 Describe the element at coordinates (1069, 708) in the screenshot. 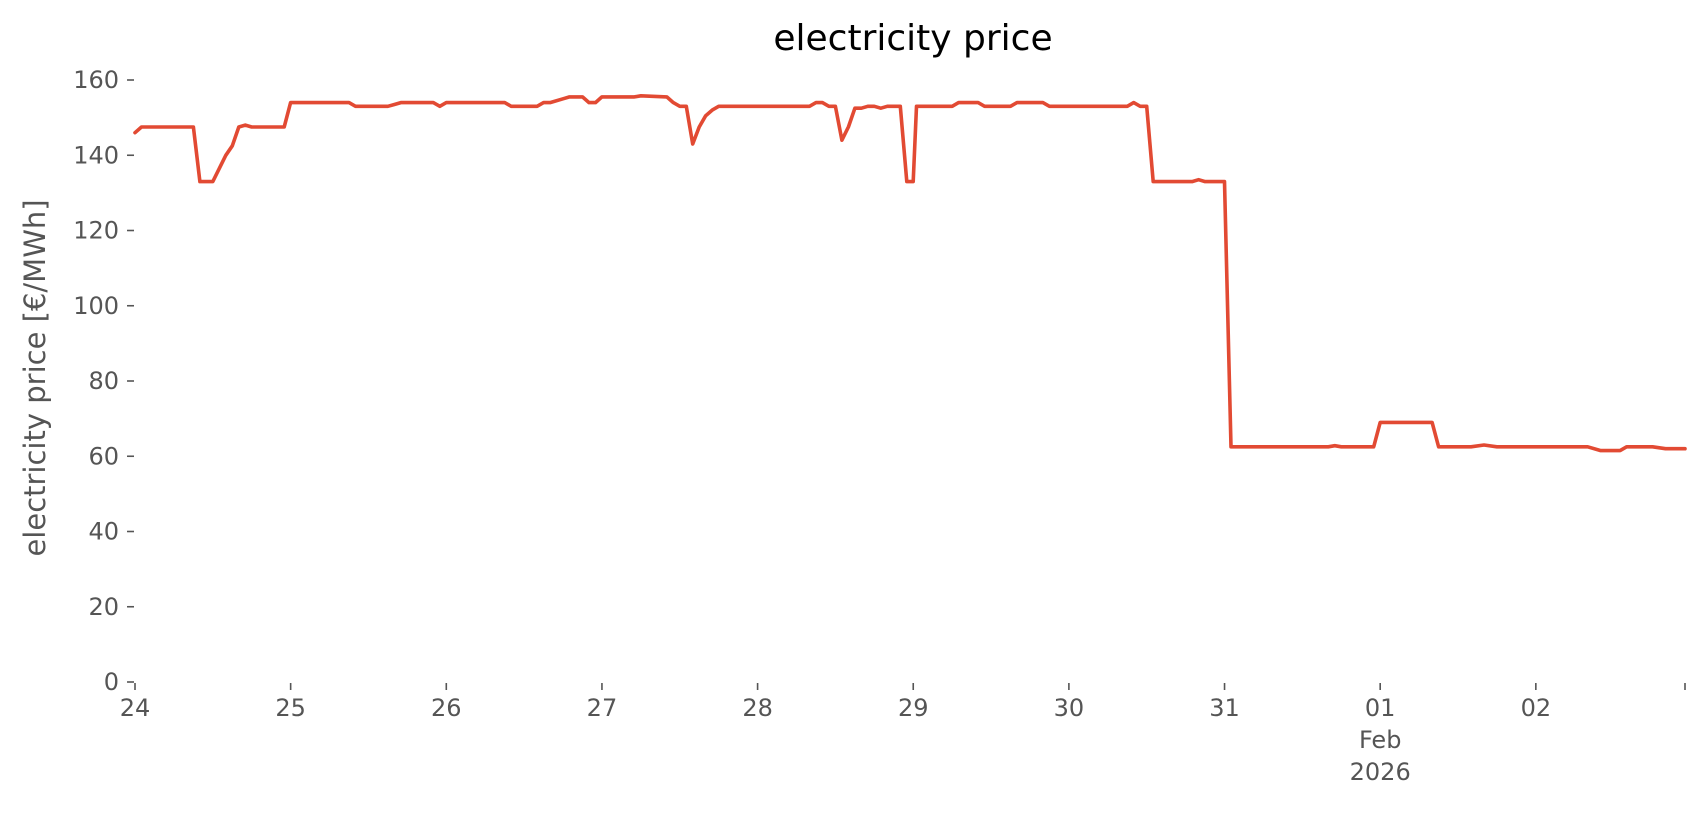

I see `x-tick-label: 30` at that location.